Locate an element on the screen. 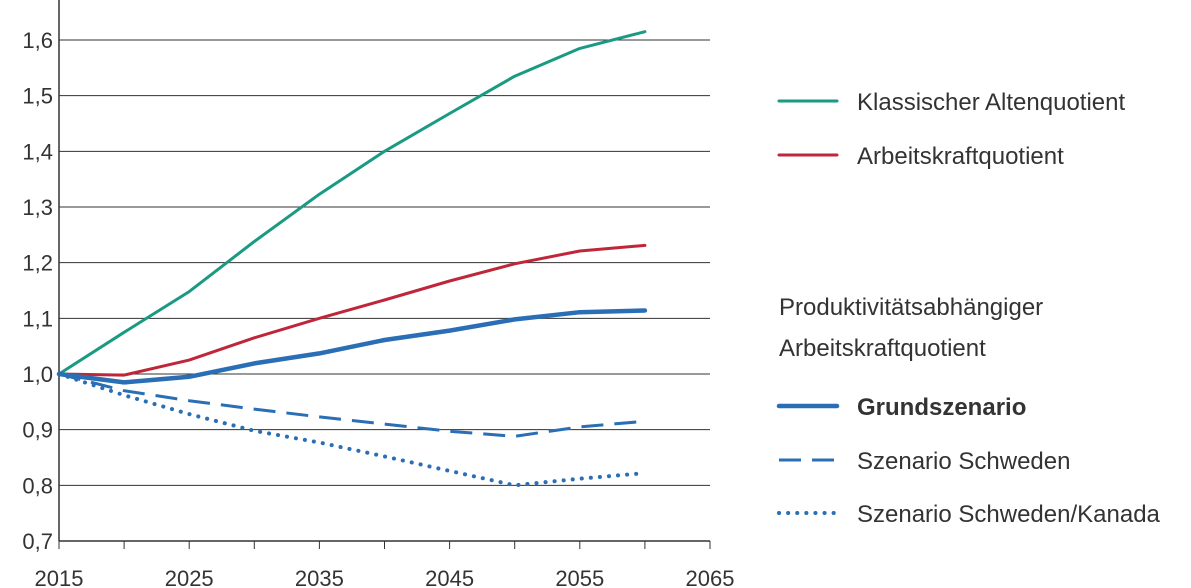 Image resolution: width=1191 pixels, height=588 pixels. y-tick-label: 1,4 is located at coordinates (37, 151).